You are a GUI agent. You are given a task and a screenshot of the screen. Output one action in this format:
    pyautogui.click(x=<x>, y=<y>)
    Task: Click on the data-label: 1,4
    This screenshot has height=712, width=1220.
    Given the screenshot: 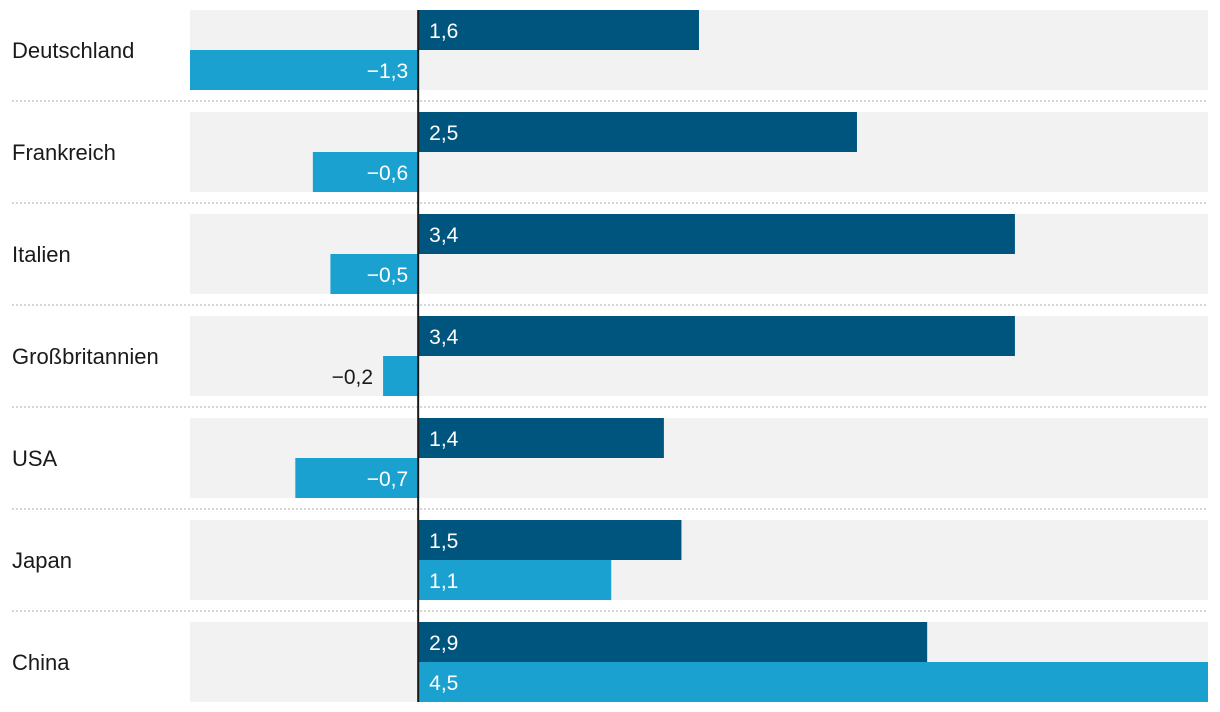 What is the action you would take?
    pyautogui.click(x=444, y=439)
    